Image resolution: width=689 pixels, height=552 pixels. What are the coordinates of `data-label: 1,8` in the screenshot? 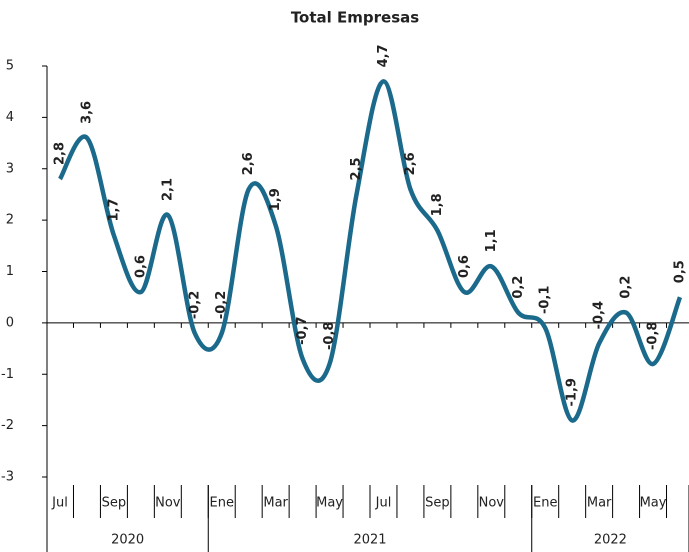 It's located at (437, 204).